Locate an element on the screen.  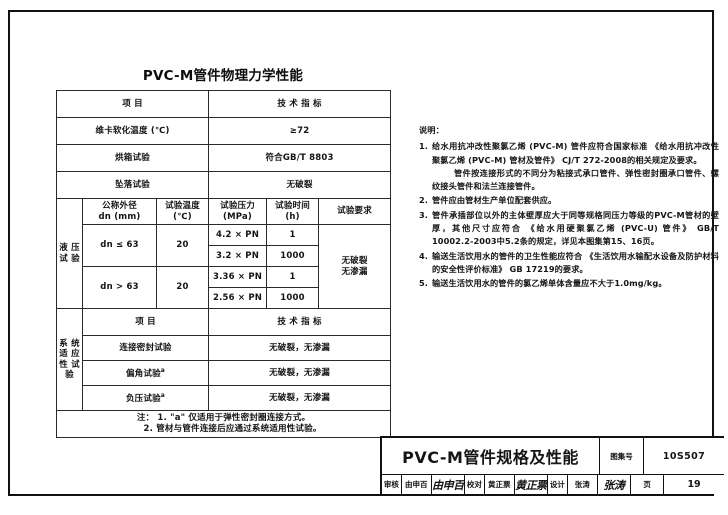
hydraulic-time-2-1: 1 is located at coordinates (293, 277).